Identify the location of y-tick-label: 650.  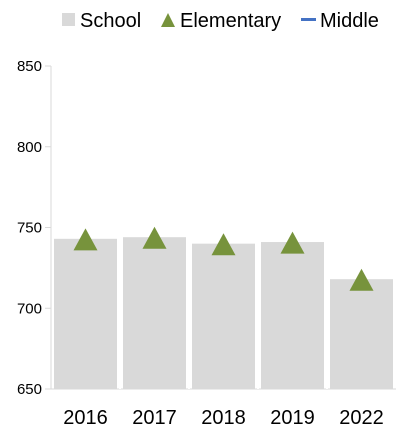
(29, 389).